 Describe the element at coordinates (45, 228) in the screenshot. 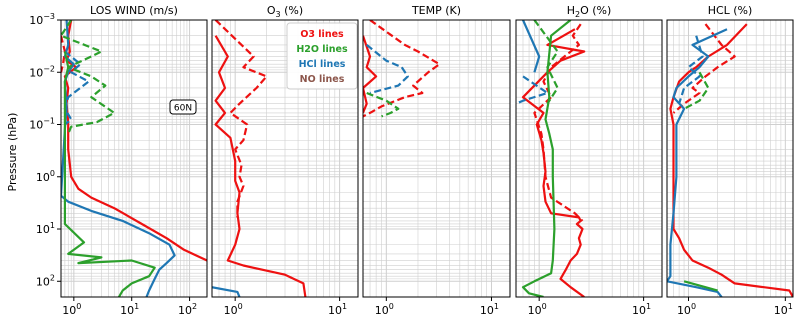

I see `y-tick-label: 10¹` at that location.